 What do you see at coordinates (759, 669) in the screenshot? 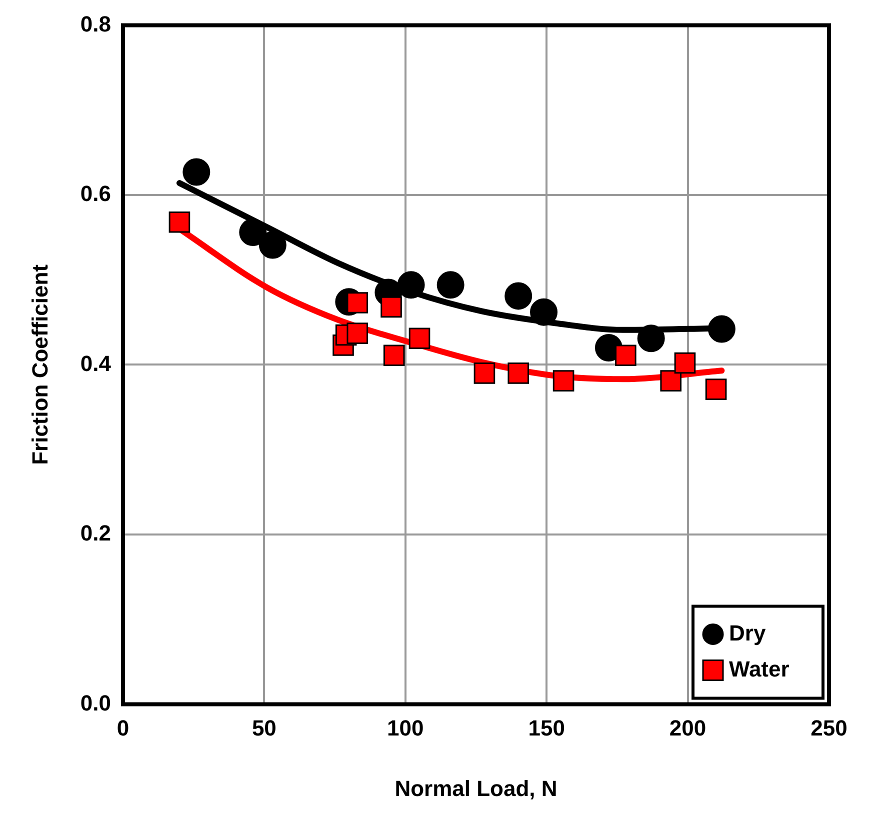
I see `legend-label: Water` at bounding box center [759, 669].